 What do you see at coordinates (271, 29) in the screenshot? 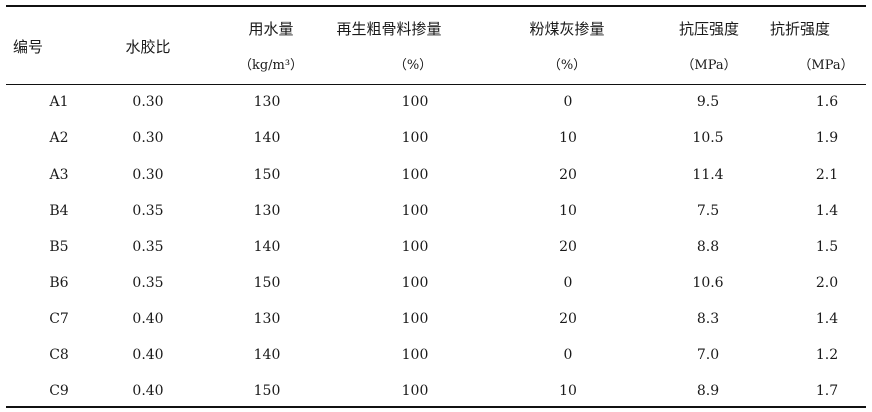
I see `header-water: 用水量` at bounding box center [271, 29].